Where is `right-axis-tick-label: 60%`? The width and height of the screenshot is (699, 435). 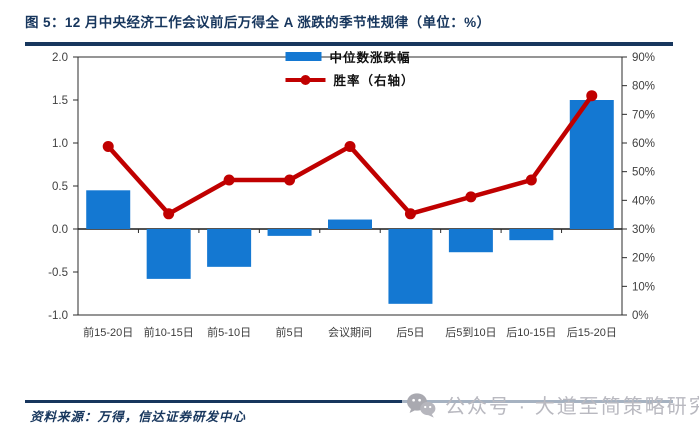 right-axis-tick-label: 60% is located at coordinates (643, 144).